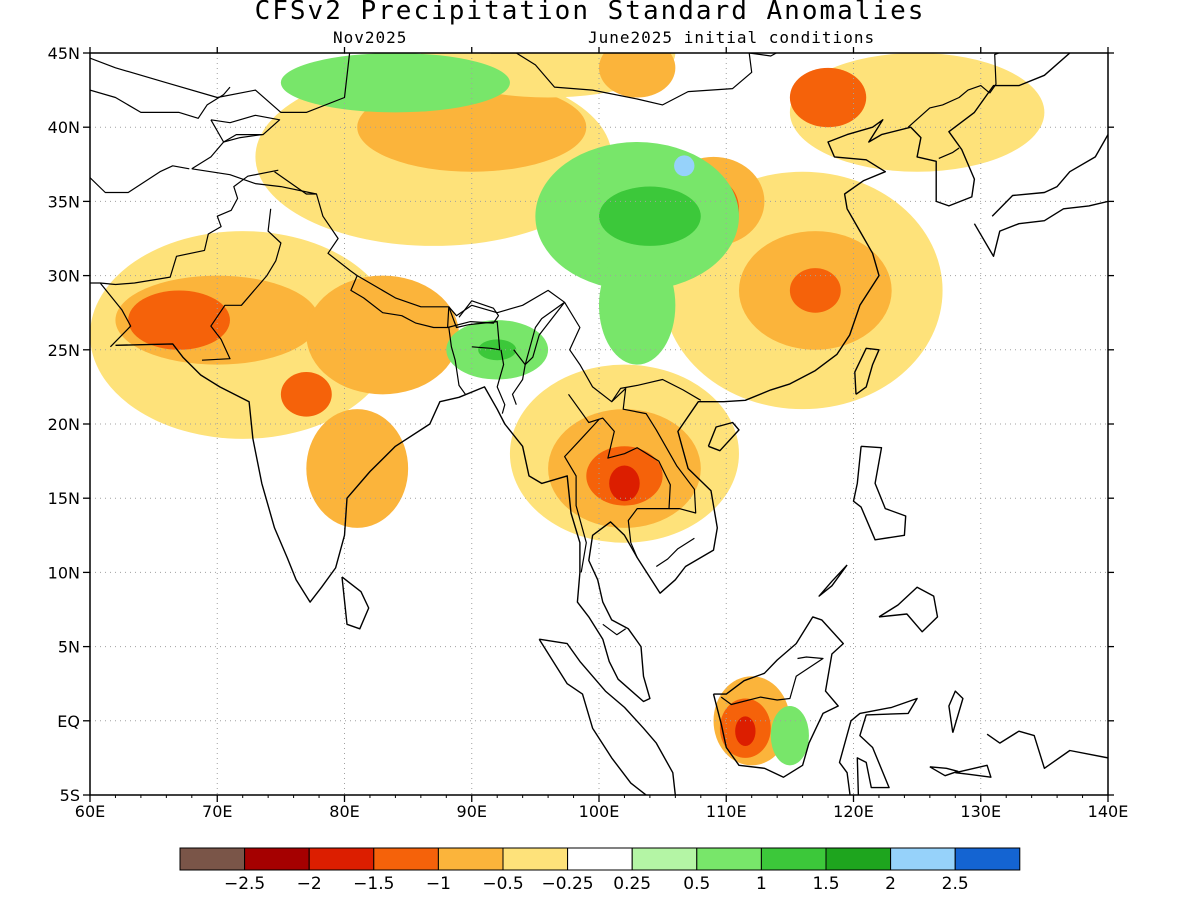 The width and height of the screenshot is (1200, 904). What do you see at coordinates (64, 498) in the screenshot?
I see `lat-tick-label: 15N` at bounding box center [64, 498].